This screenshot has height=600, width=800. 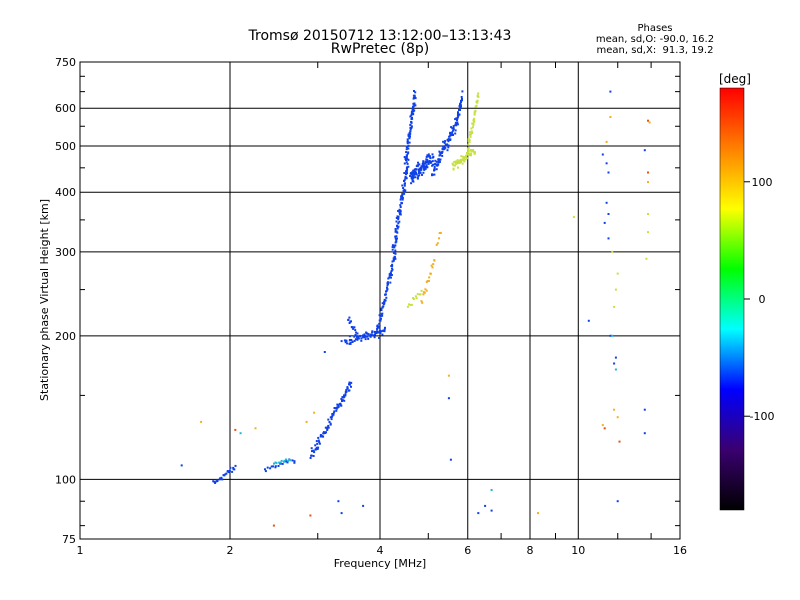 What do you see at coordinates (380, 563) in the screenshot?
I see `x-axis-label: Frequency [MHz]` at bounding box center [380, 563].